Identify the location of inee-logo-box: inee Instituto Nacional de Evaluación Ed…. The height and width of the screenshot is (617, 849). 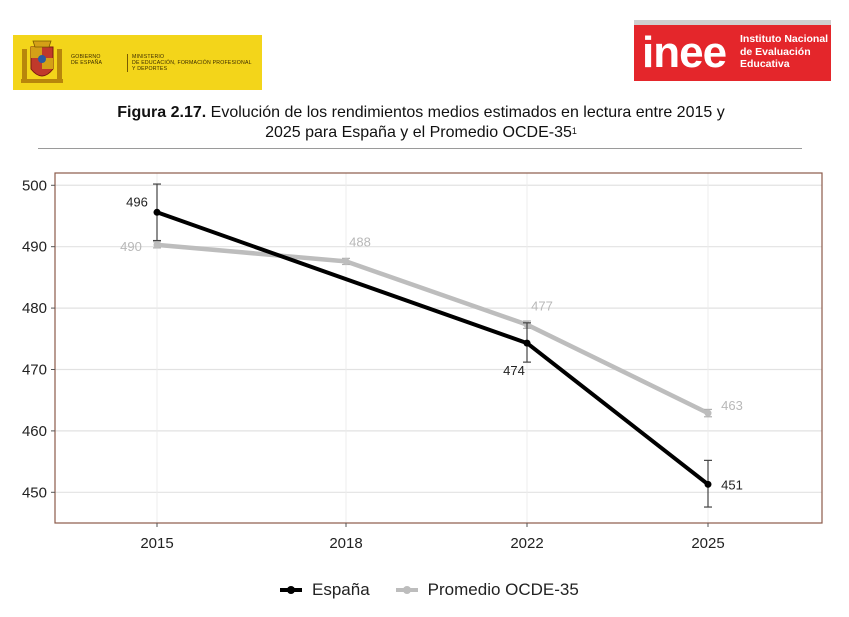
(732, 53).